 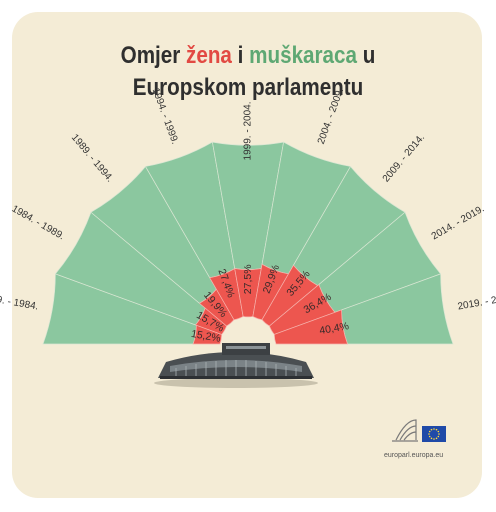 I want to click on category-label-9: 2019. - 2024., so click(x=476, y=302).